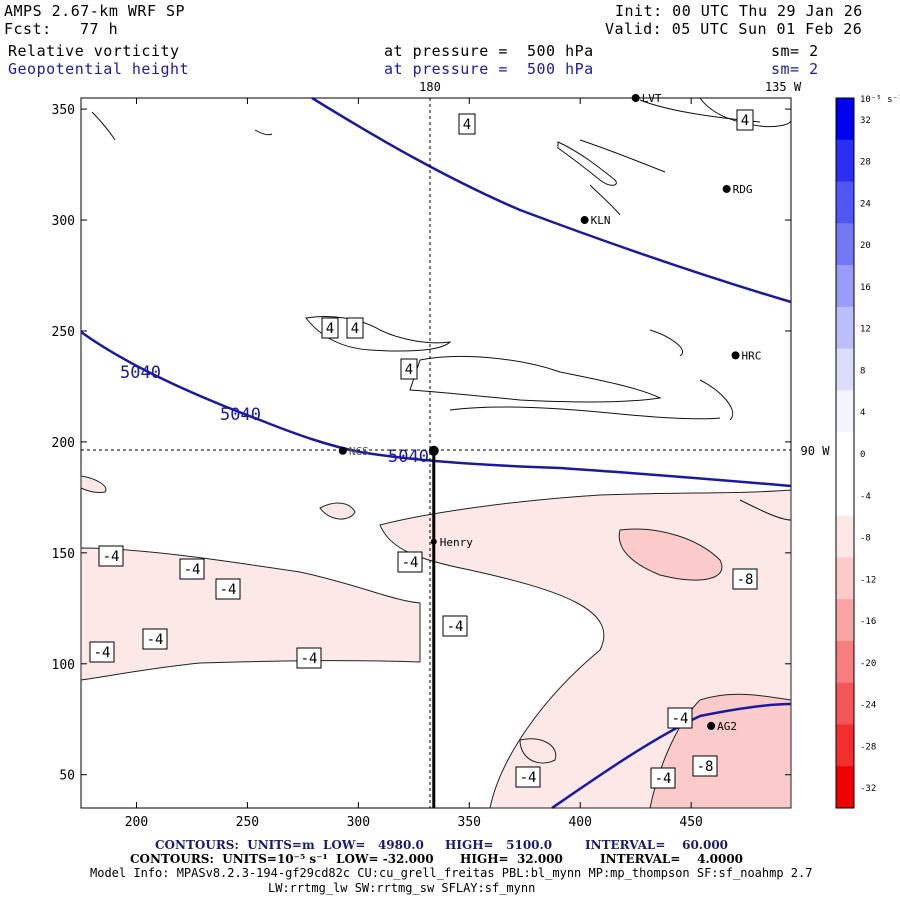 The height and width of the screenshot is (900, 900). What do you see at coordinates (136, 822) in the screenshot?
I see `x-tick-label: 200` at bounding box center [136, 822].